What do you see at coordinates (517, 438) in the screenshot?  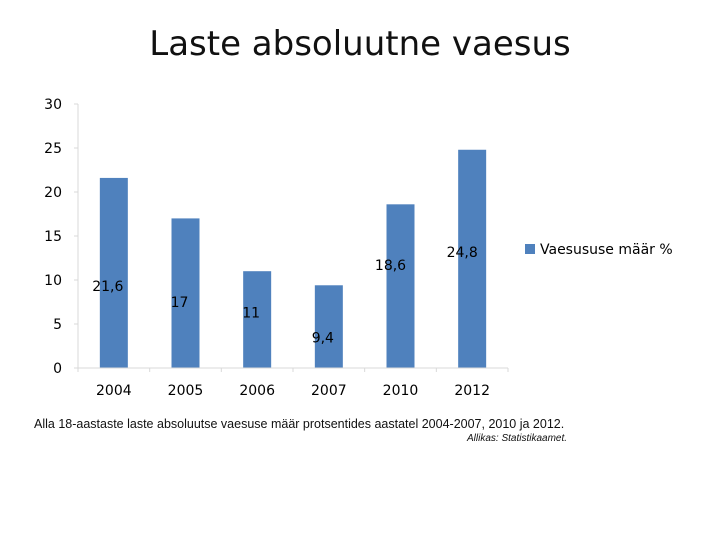 I see `source-note: Allikas: Statistikaamet.` at bounding box center [517, 438].